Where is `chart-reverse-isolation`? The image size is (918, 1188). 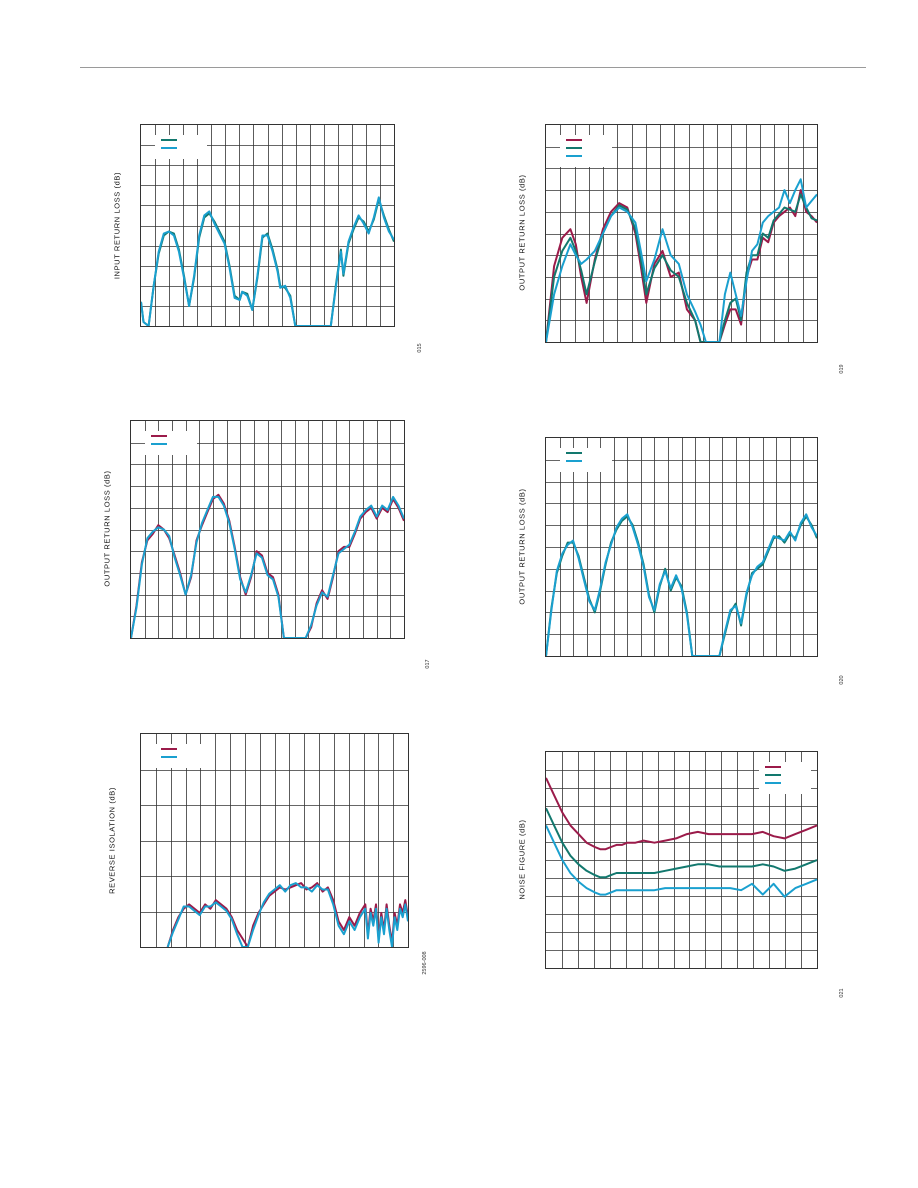 chart-reverse-isolation is located at coordinates (274, 840).